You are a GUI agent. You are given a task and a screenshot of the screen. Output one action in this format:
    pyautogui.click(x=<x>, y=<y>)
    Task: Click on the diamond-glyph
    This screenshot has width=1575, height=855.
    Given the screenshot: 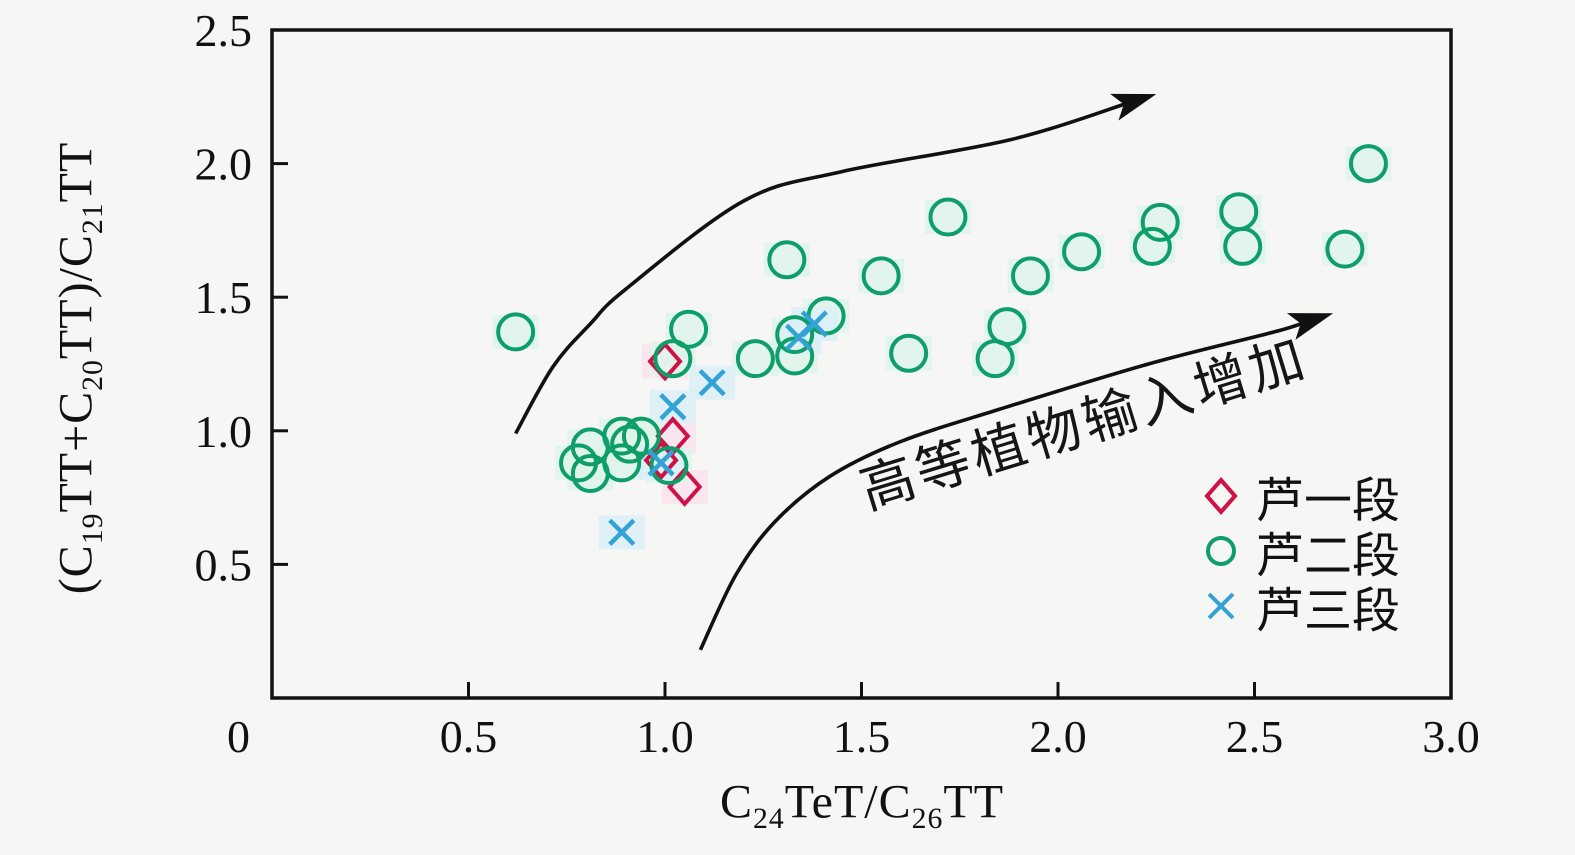 What is the action you would take?
    pyautogui.click(x=1221, y=495)
    